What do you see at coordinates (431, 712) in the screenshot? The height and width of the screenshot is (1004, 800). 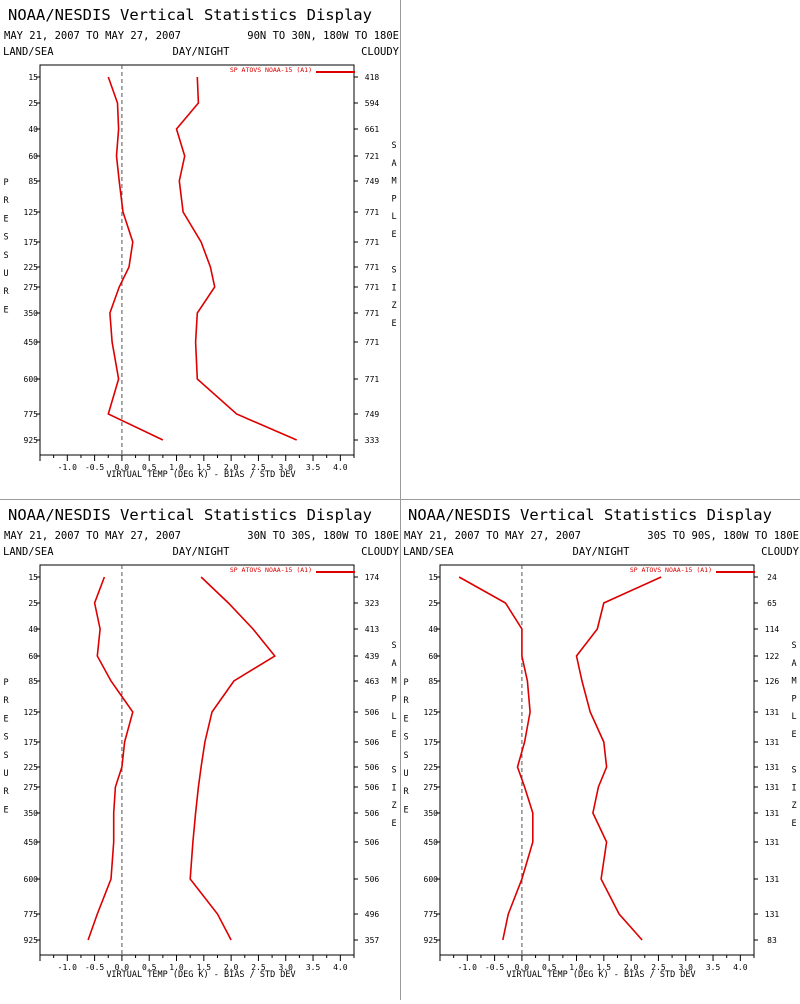 I see `pressure-tick-label: 125` at bounding box center [431, 712].